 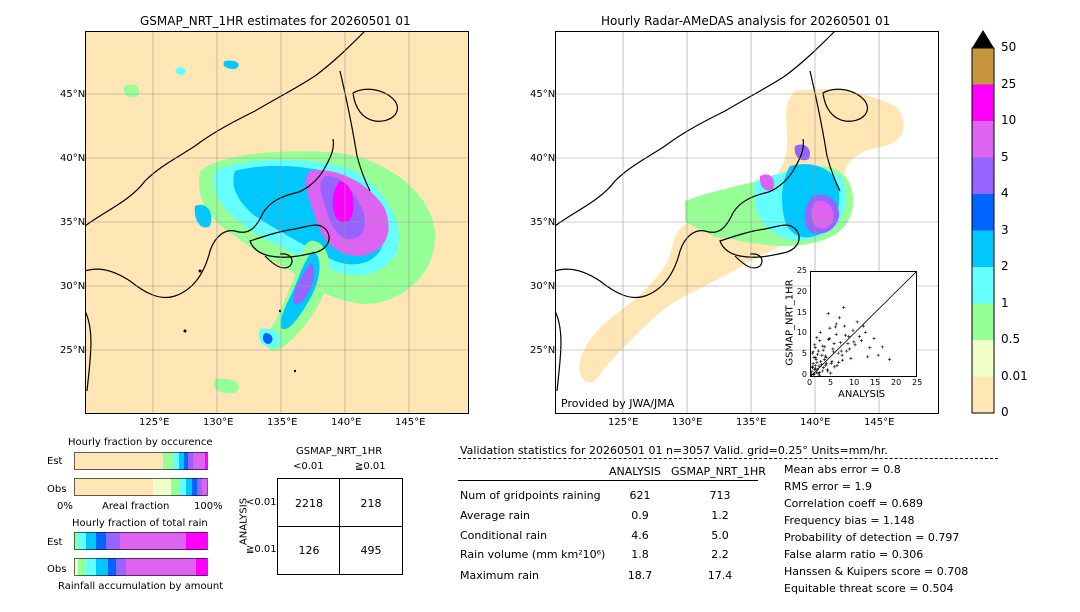 What do you see at coordinates (371, 550) in the screenshot?
I see `contingency-cell-11: 495` at bounding box center [371, 550].